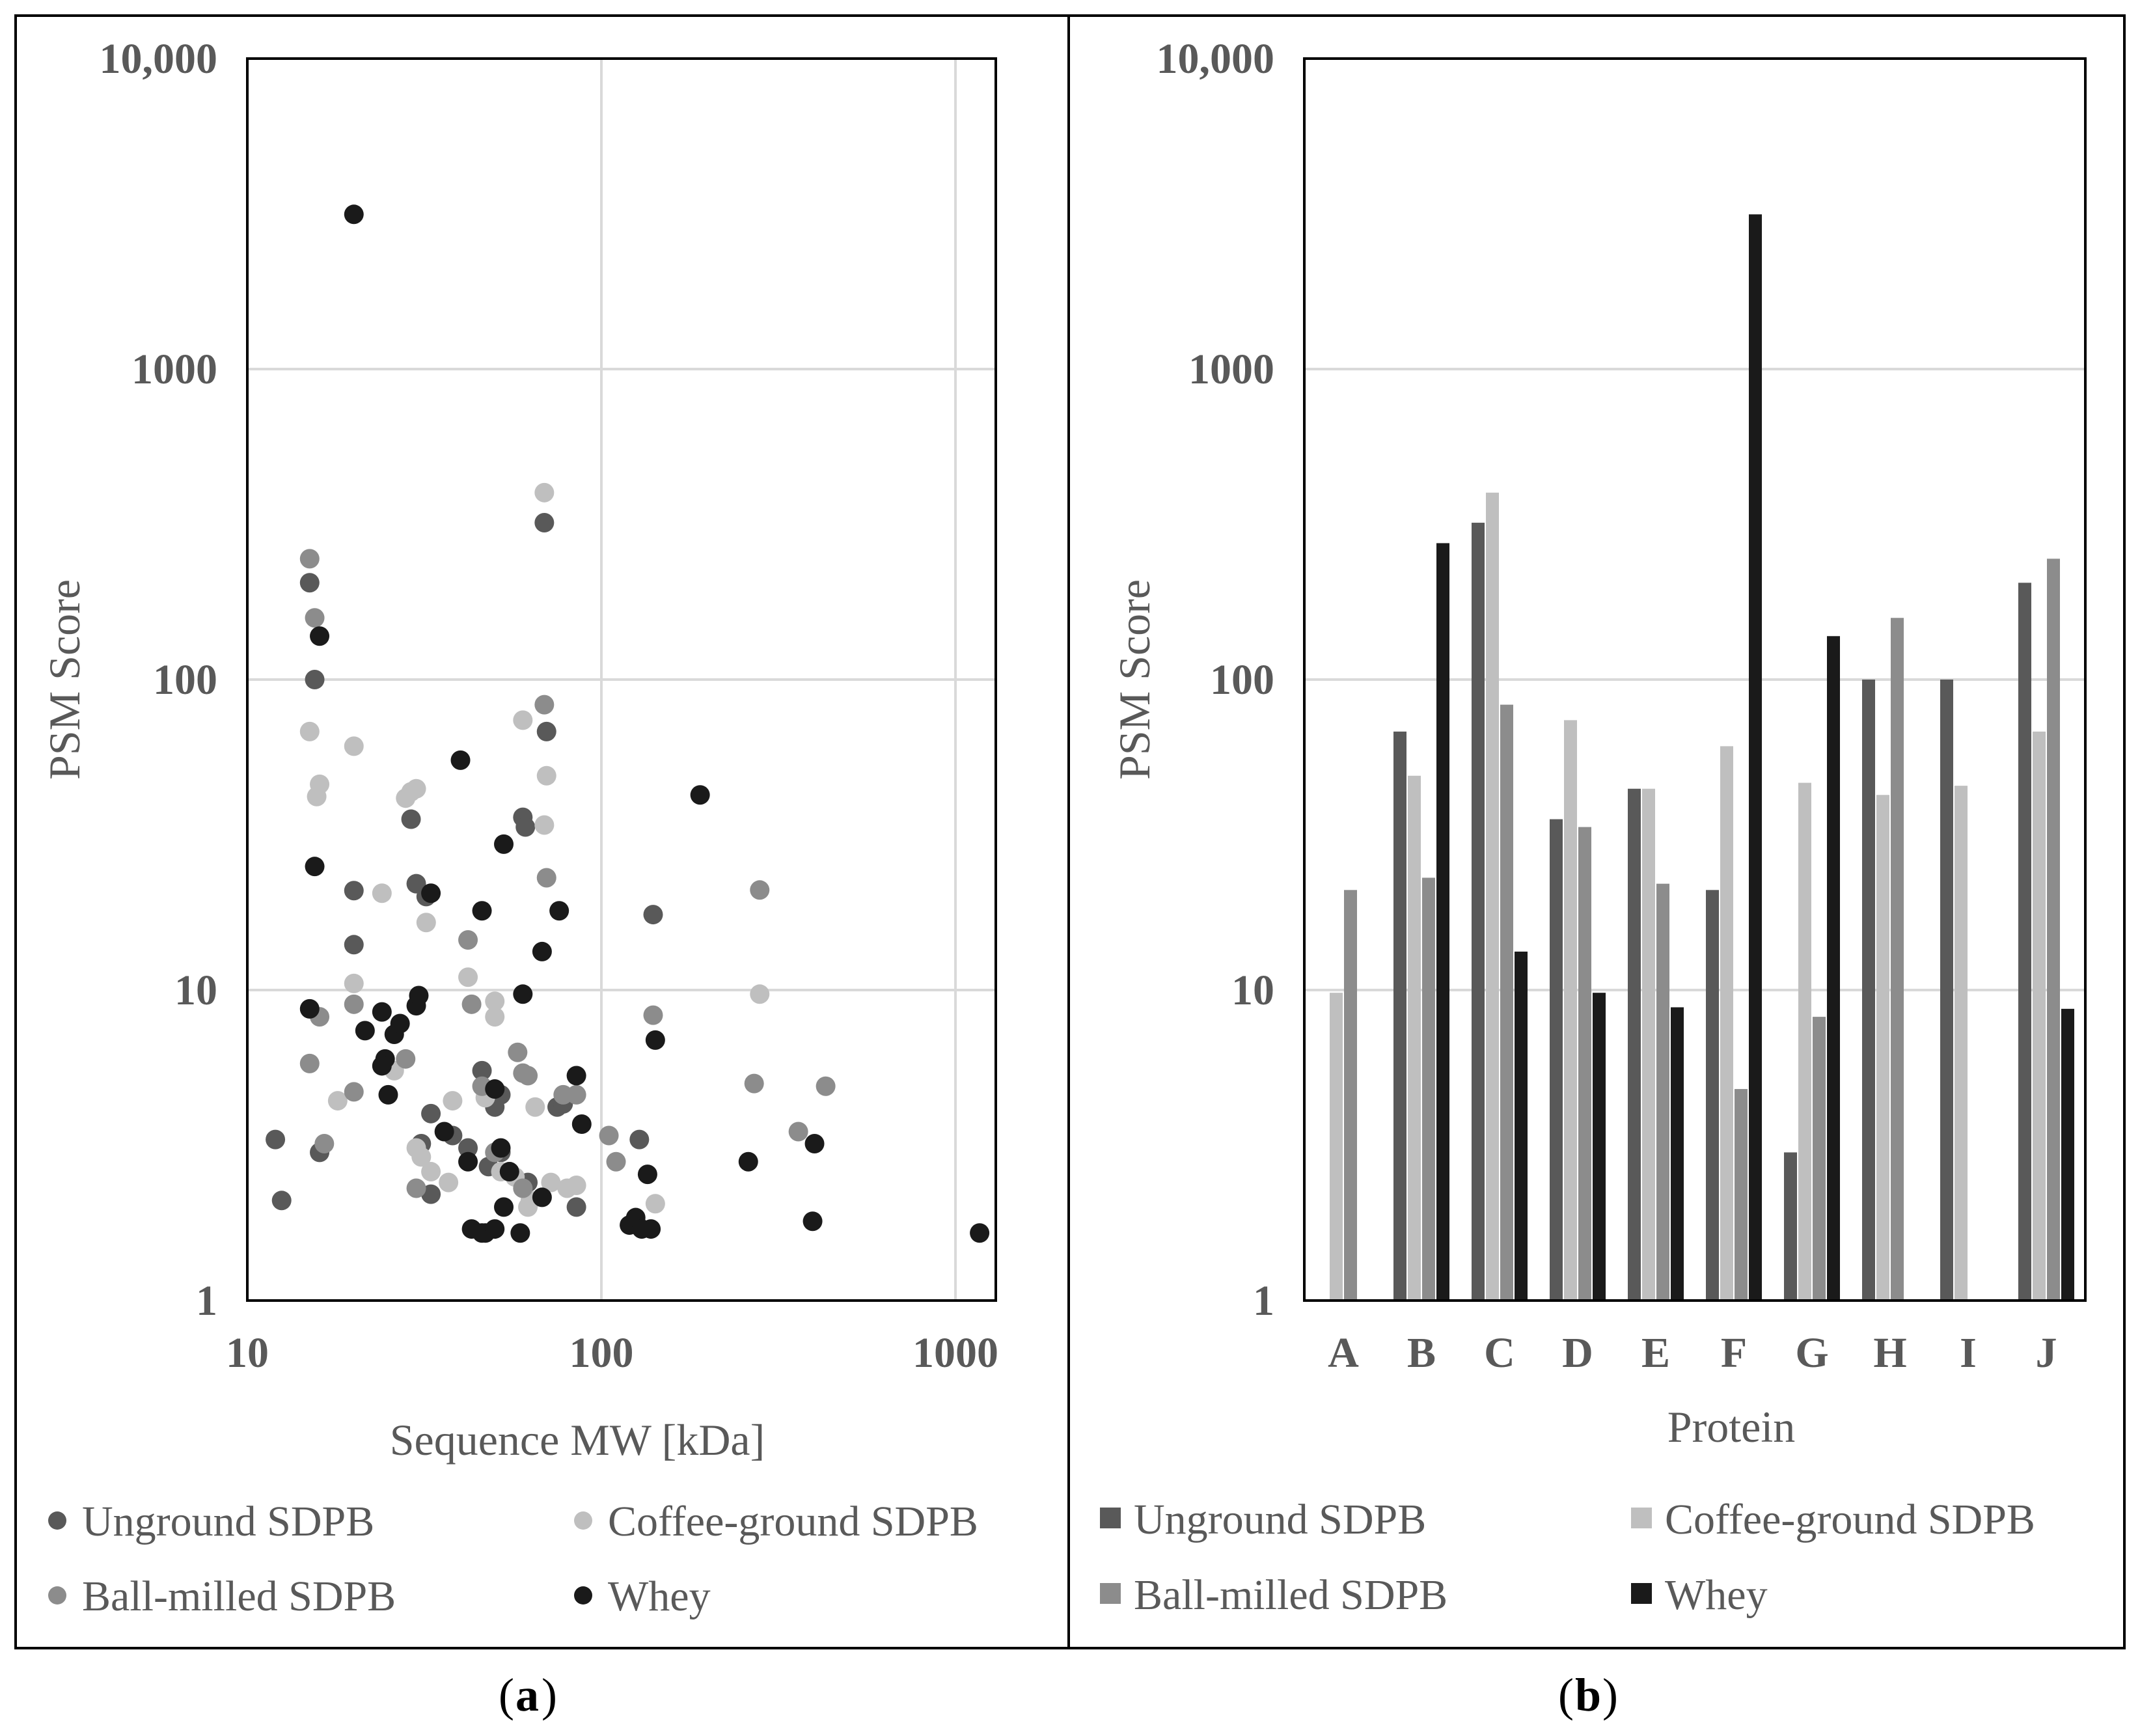 This screenshot has width=2140, height=1736. What do you see at coordinates (1833, 968) in the screenshot?
I see `bar-whey-G` at bounding box center [1833, 968].